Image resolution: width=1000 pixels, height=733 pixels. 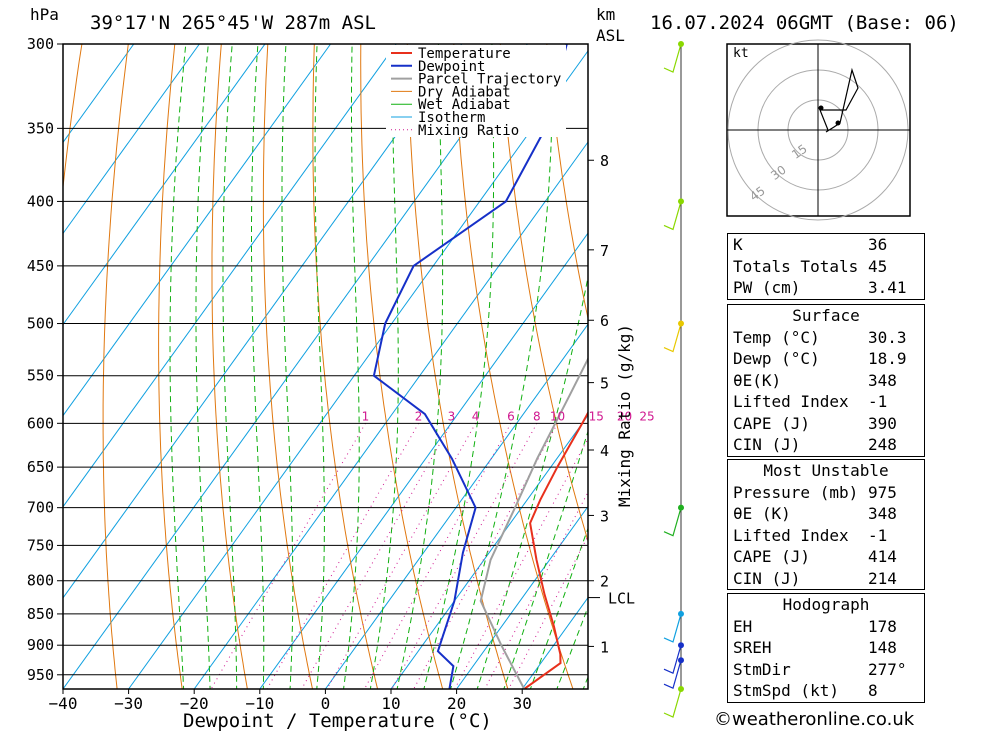 What do you see at coordinates (40, 645) in the screenshot?
I see `pressure-tick-label: 900` at bounding box center [40, 645].